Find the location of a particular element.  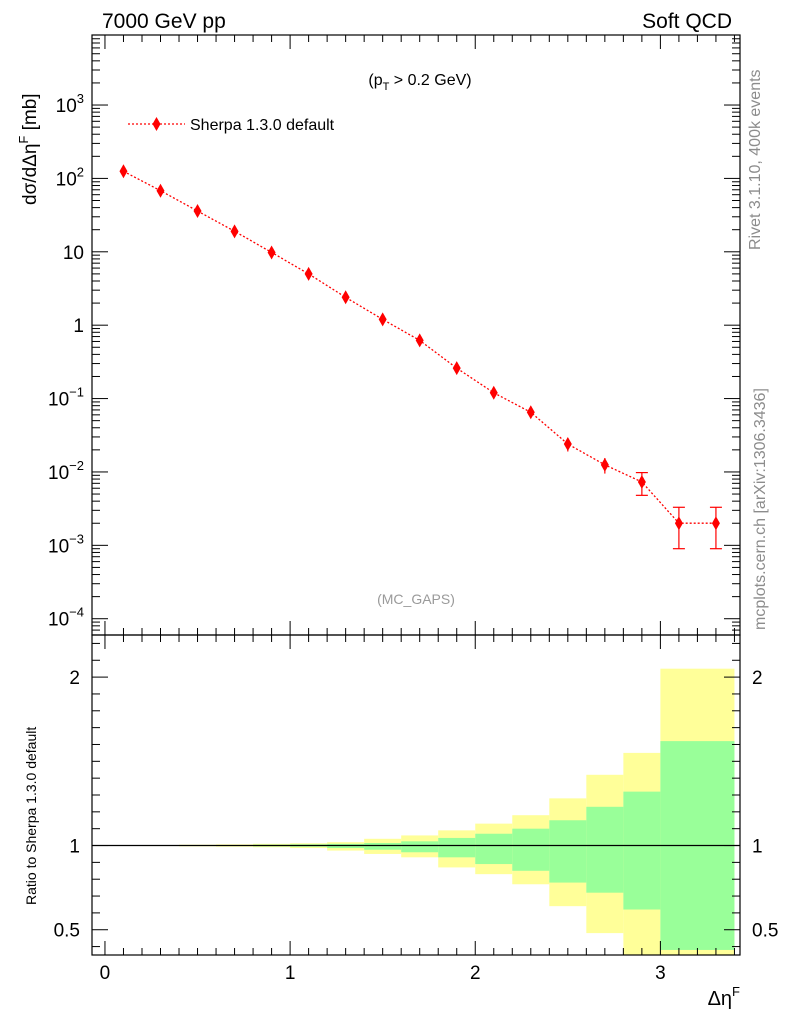

ratio-ylabel: Ratio to Sherpa 1.3.0 default is located at coordinates (31, 816).